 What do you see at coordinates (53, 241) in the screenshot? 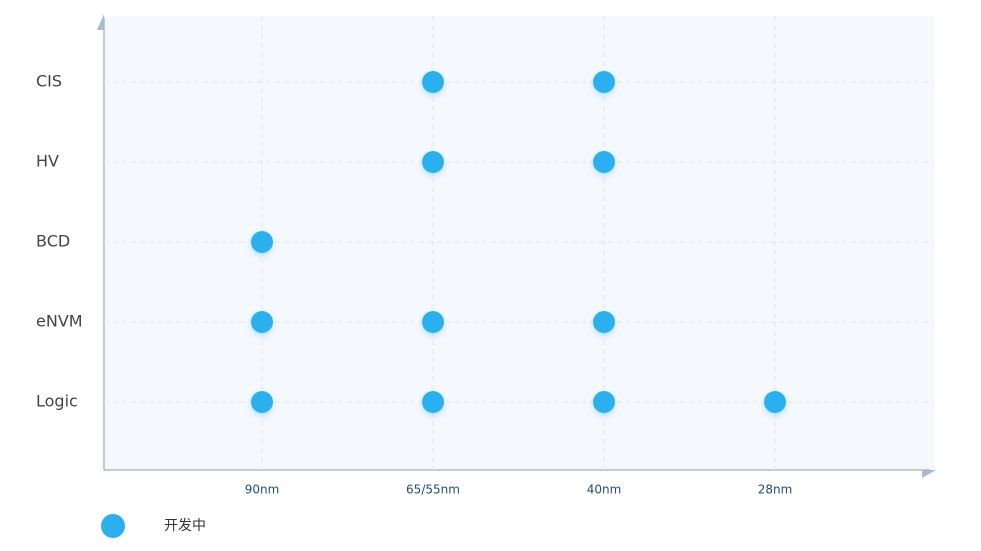
I see `y-tick-label: BCD` at bounding box center [53, 241].